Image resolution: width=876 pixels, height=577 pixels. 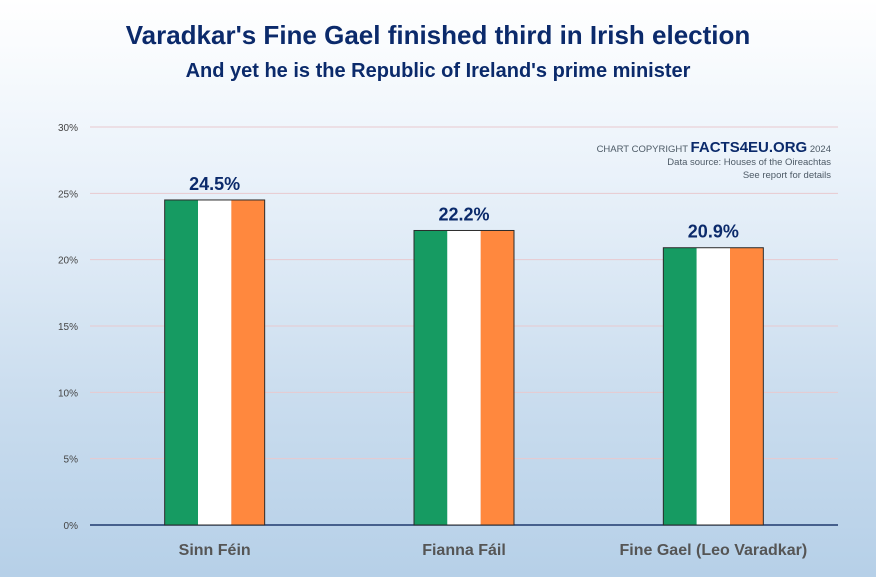 I want to click on y-tick-label: 10%, so click(x=68, y=393).